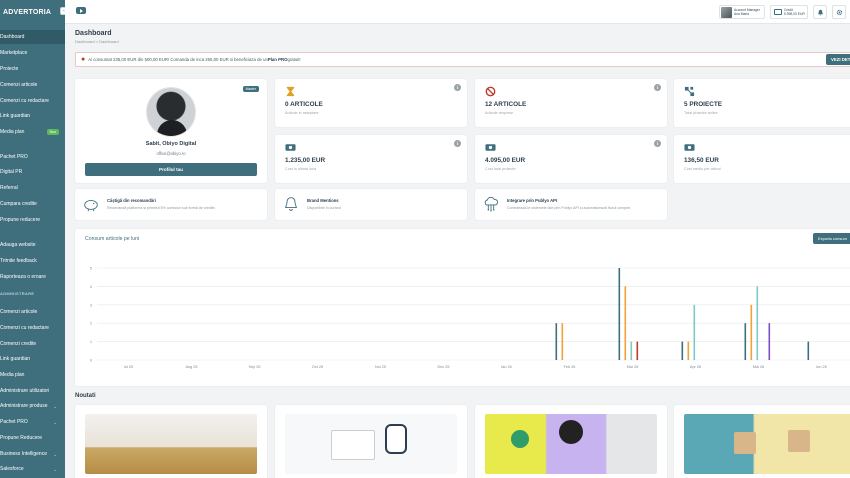 Image resolution: width=850 pixels, height=478 pixels. I want to click on account-manager-card: Account Manager Ana Maria, so click(742, 12).